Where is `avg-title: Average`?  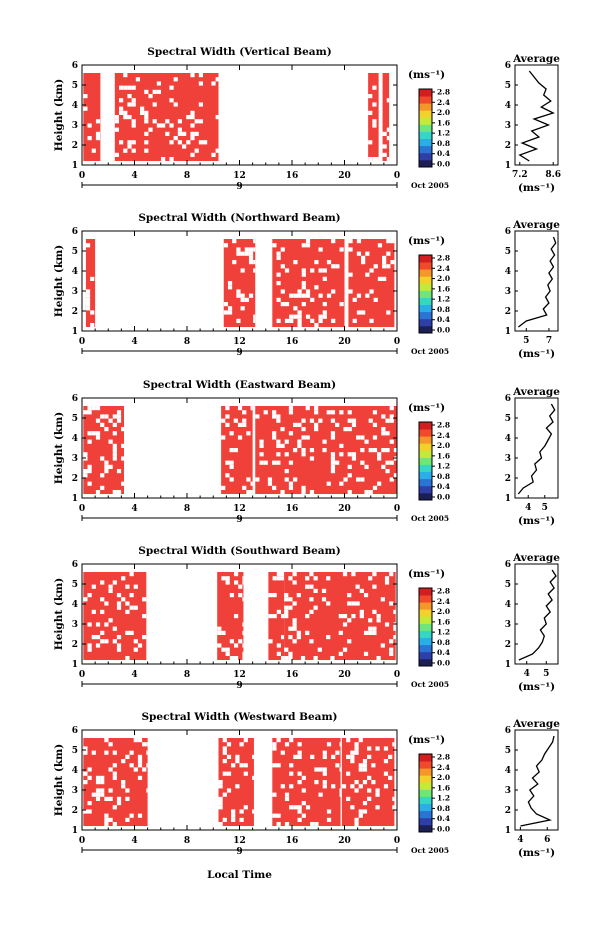 avg-title: Average is located at coordinates (536, 59).